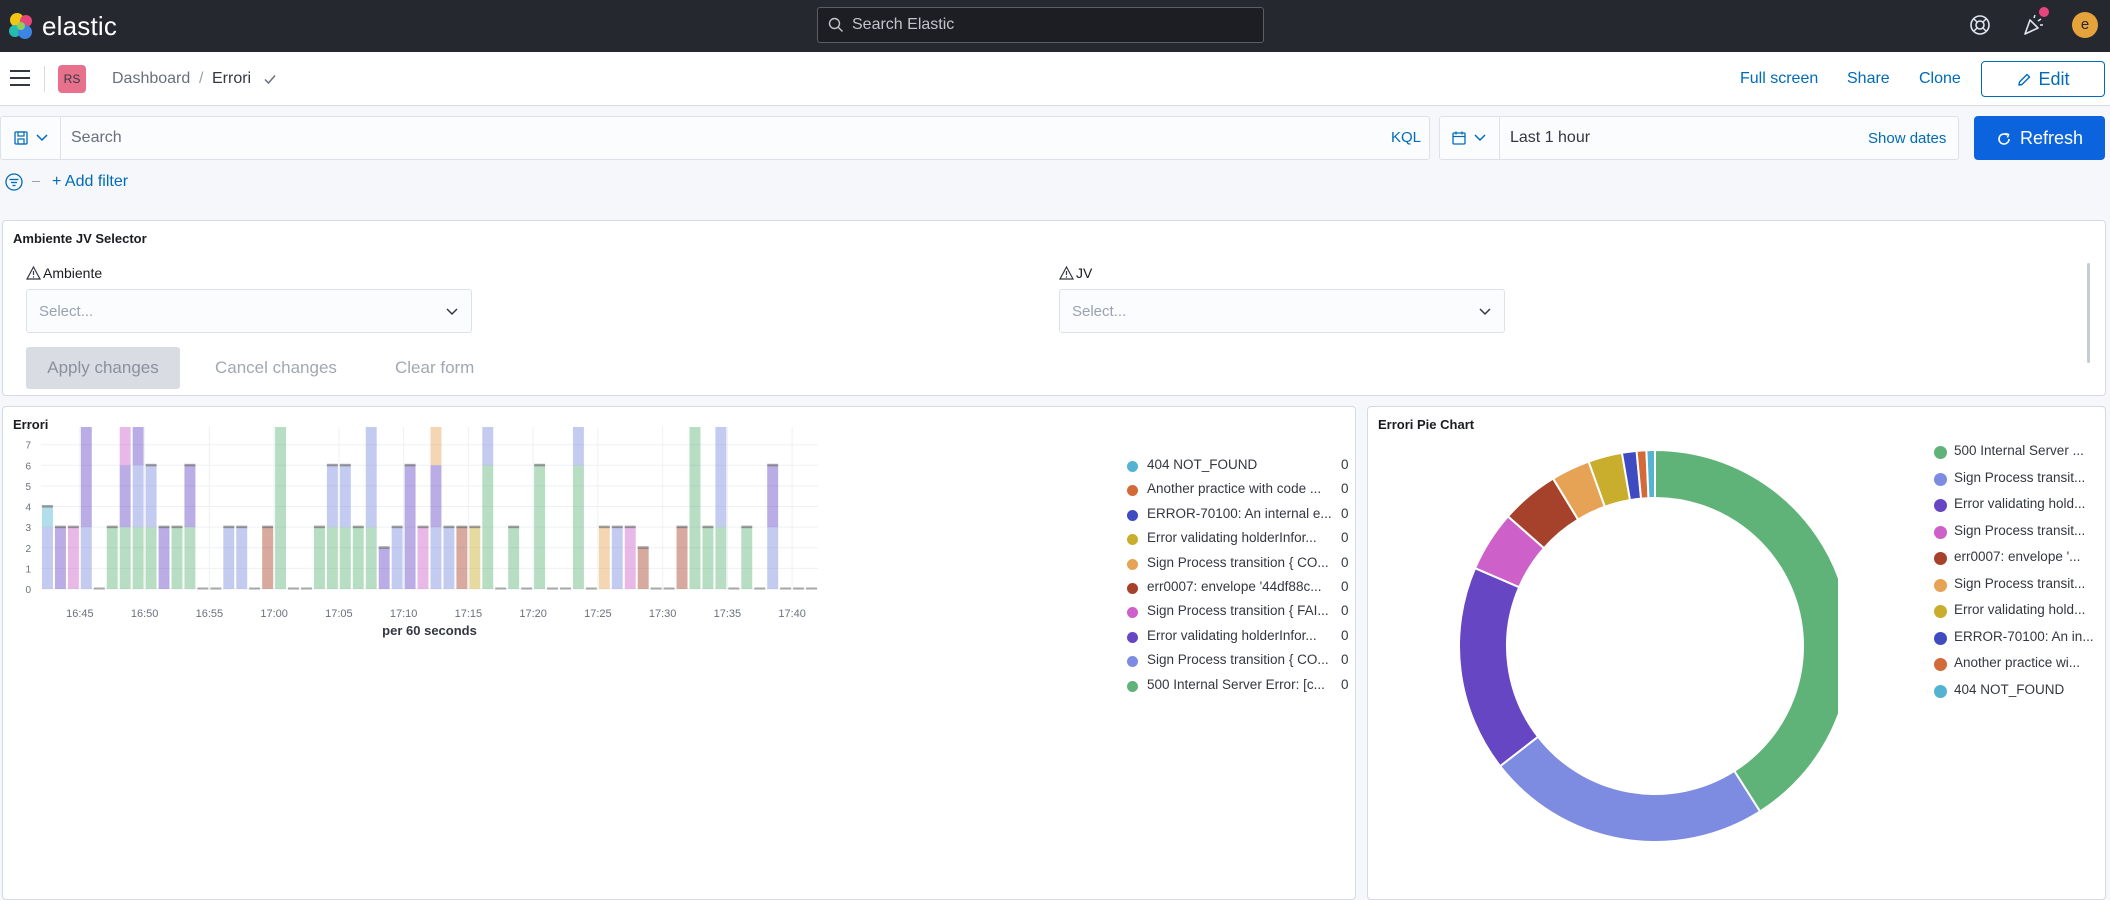 This screenshot has width=2110, height=900. What do you see at coordinates (1240, 686) in the screenshot?
I see `legend-item: 500 Internal Server Error: [c... 0` at bounding box center [1240, 686].